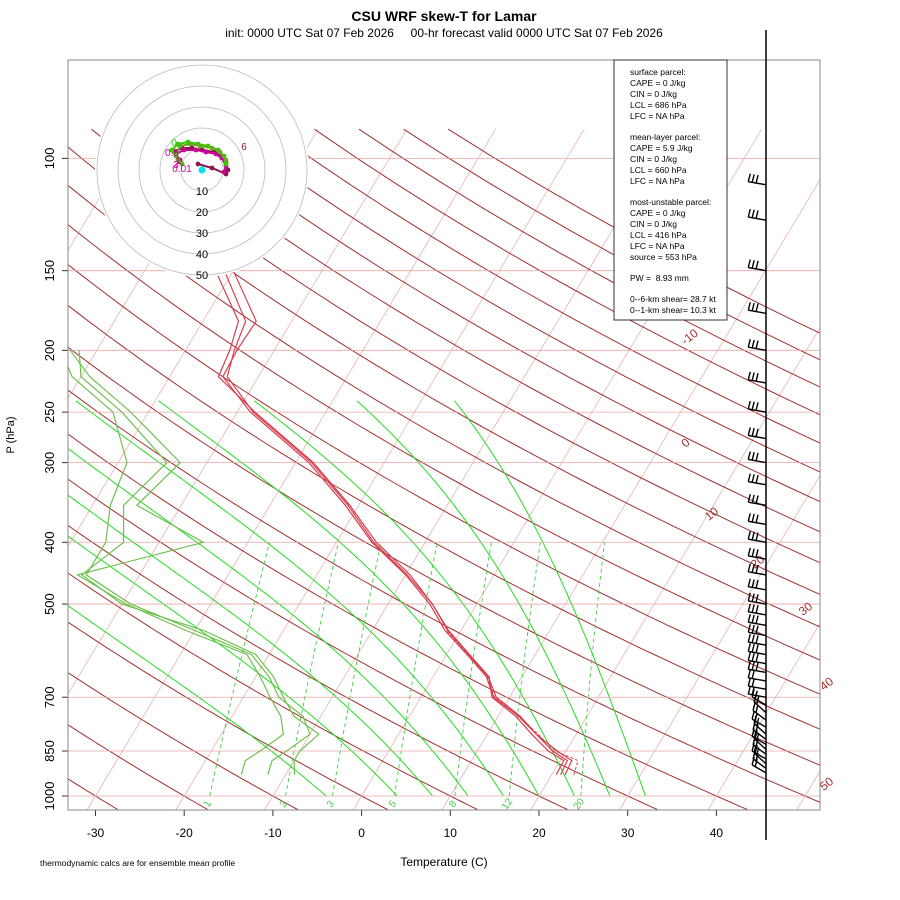 The width and height of the screenshot is (900, 900). What do you see at coordinates (189, 570) in the screenshot?
I see `dewpoint-member-line` at bounding box center [189, 570].